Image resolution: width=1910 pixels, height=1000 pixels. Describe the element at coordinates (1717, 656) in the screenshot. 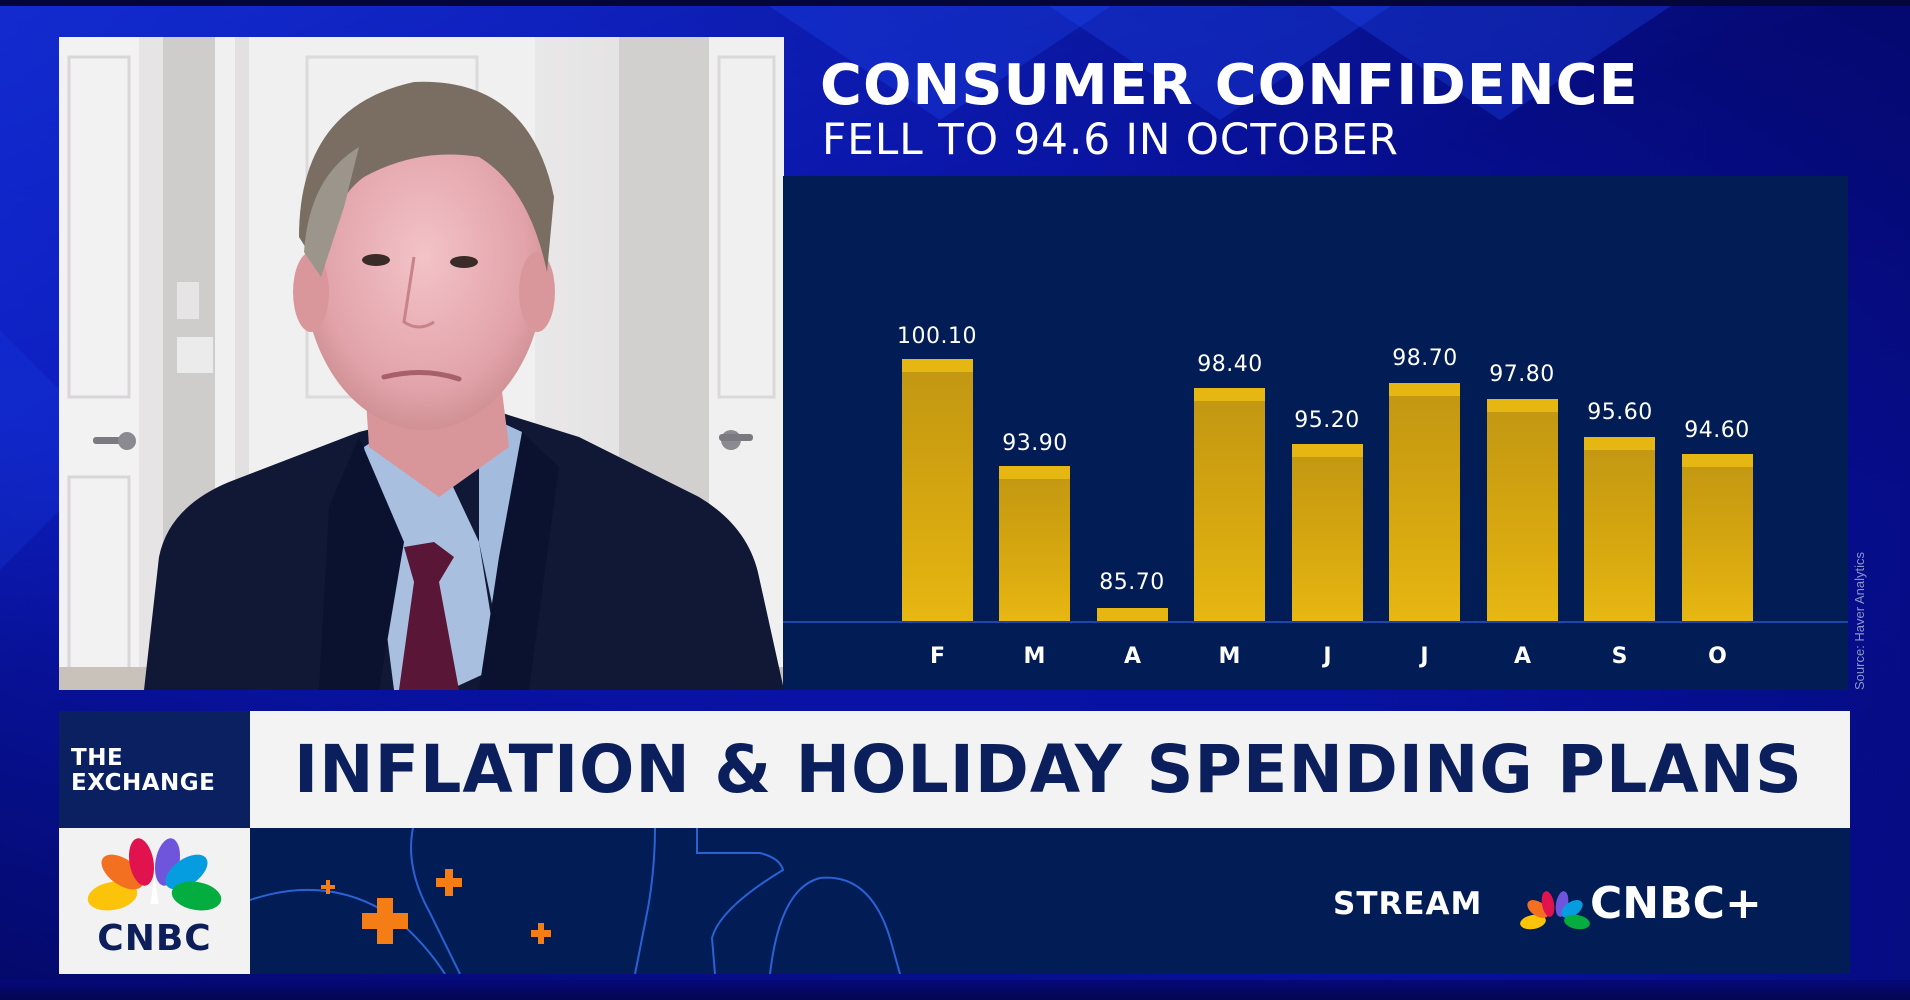

I see `month-label: O` at that location.